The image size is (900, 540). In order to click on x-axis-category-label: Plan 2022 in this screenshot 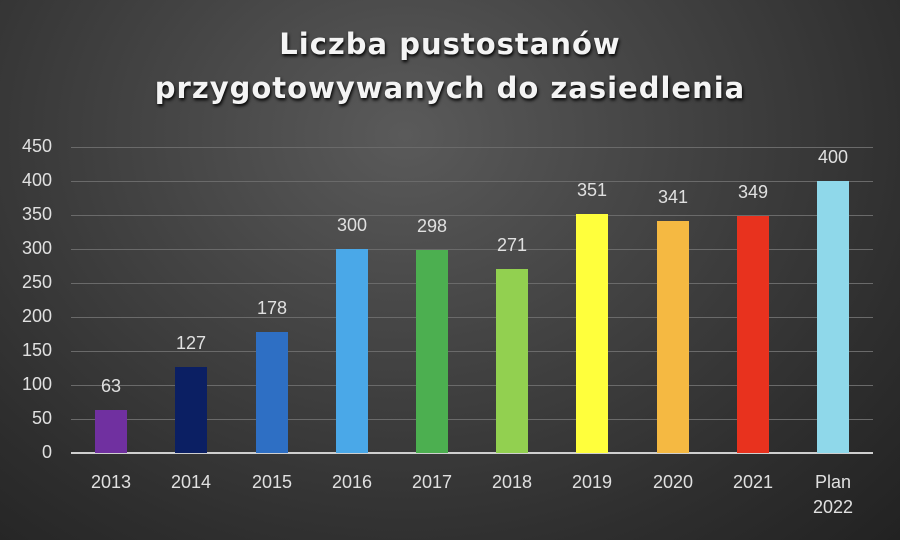, I will do `click(833, 494)`.